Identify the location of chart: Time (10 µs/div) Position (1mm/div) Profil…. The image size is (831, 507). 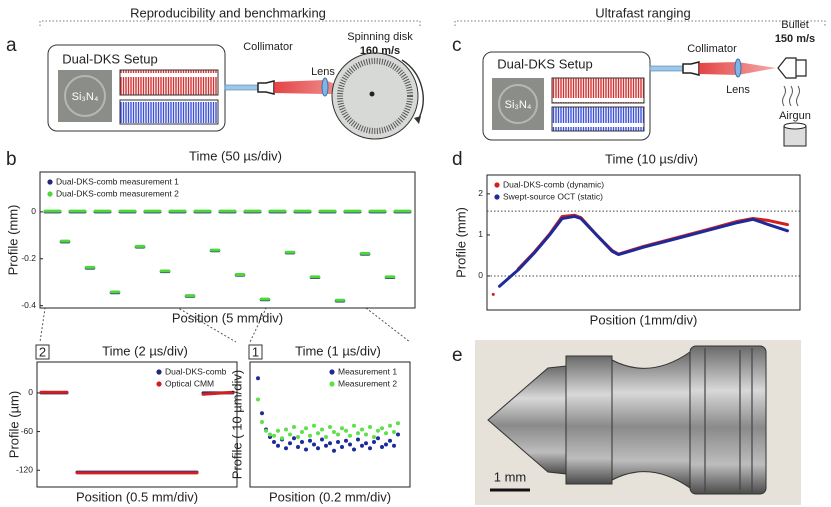
(627, 239).